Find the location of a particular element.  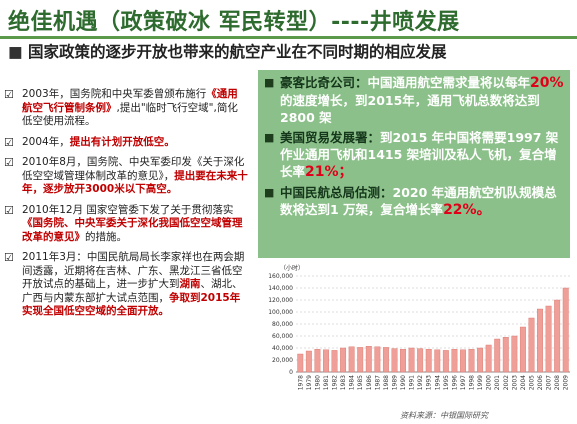

x-tick-label: 1987 is located at coordinates (377, 382).